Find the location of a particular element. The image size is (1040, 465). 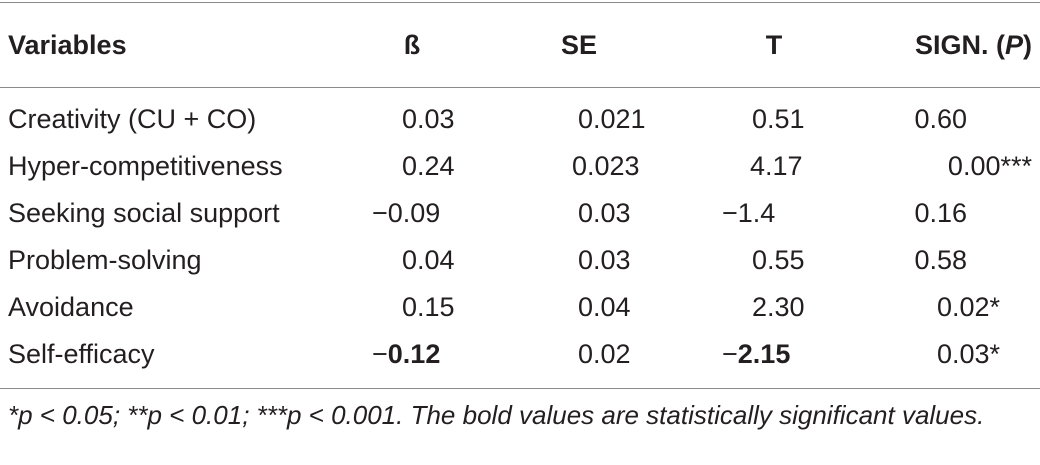

header-t: T is located at coordinates (774, 44).